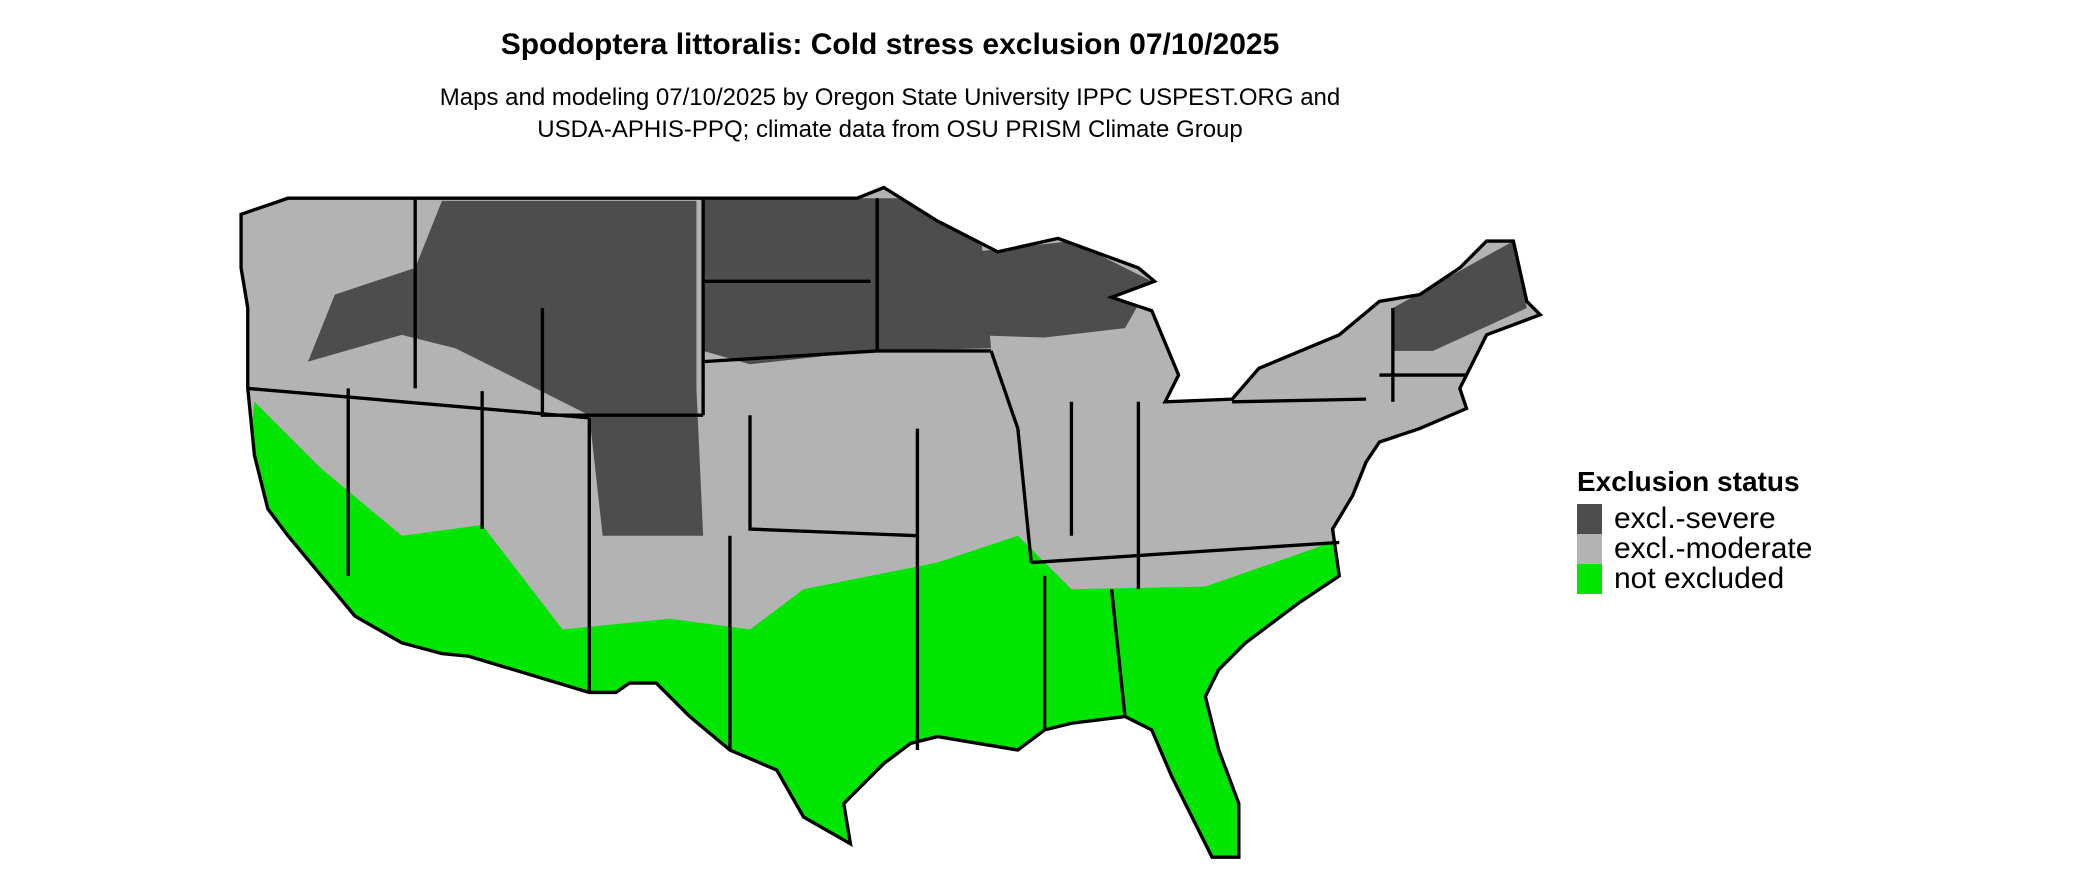  I want to click on legend-item-severe: excl.-severe, so click(1694, 519).